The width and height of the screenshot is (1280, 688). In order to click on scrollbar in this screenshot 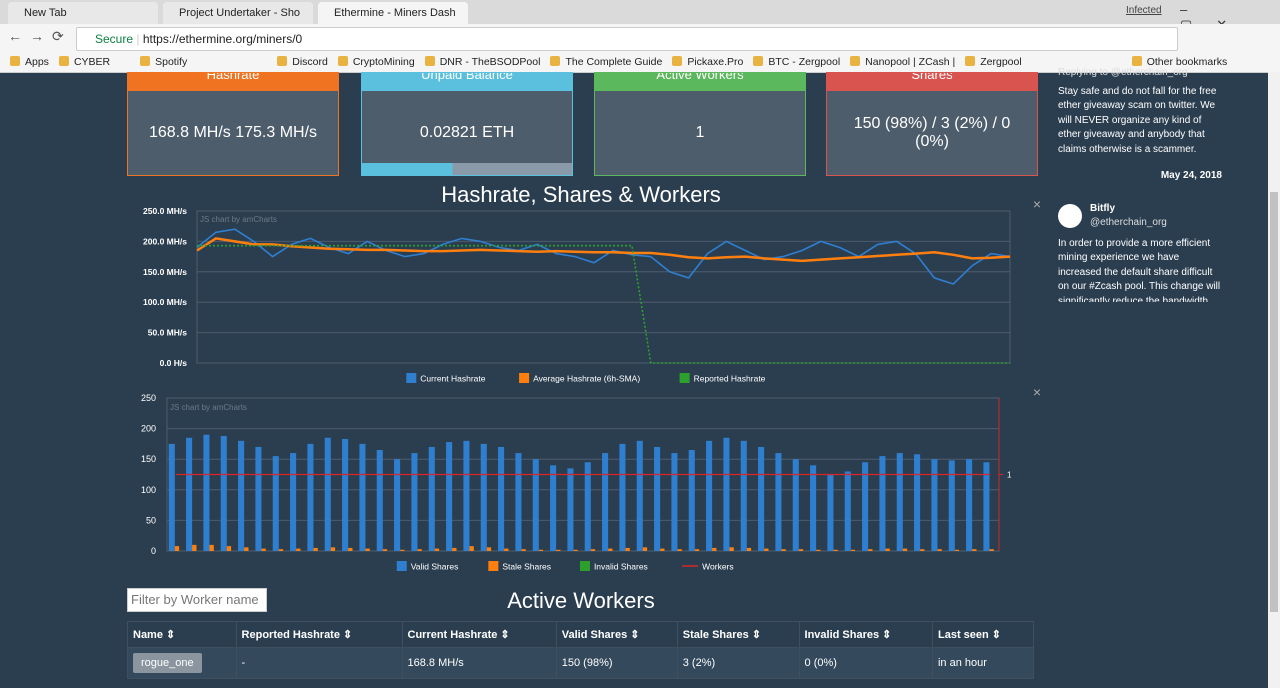, I will do `click(1274, 380)`.